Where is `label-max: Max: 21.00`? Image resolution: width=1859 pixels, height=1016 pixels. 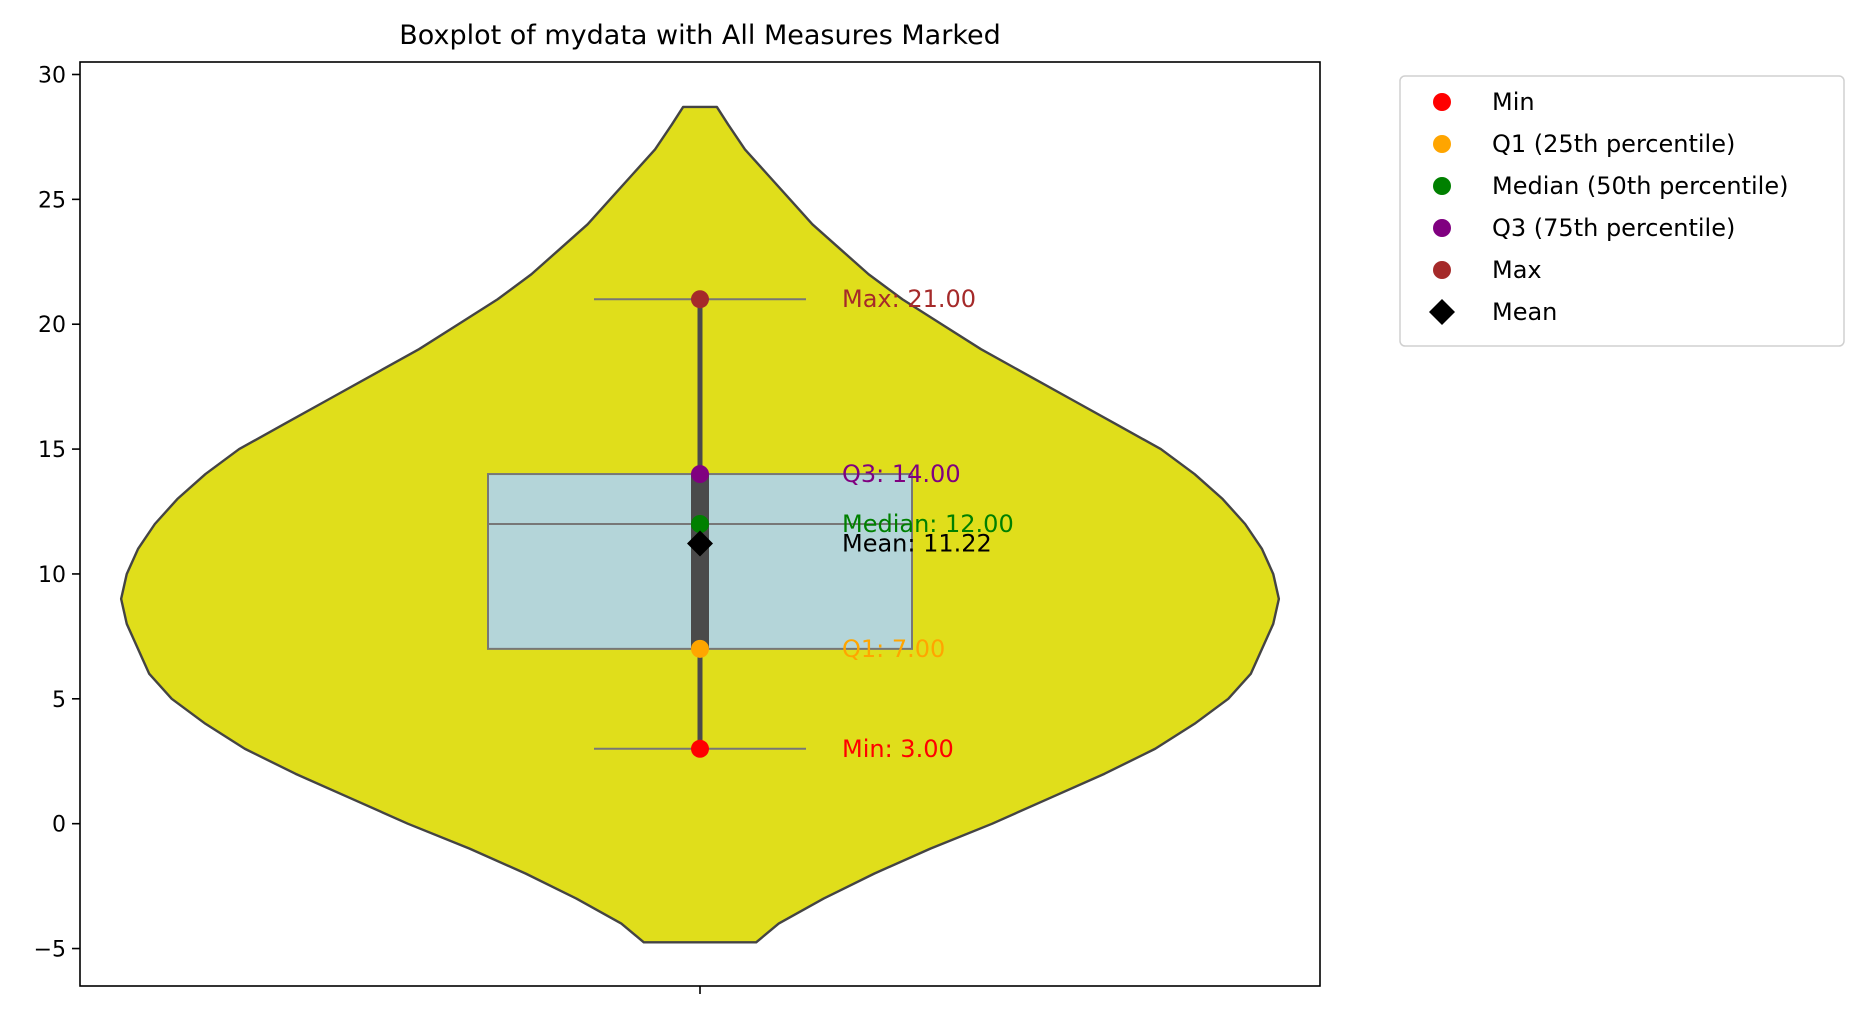
label-max: Max: 21.00 is located at coordinates (909, 299).